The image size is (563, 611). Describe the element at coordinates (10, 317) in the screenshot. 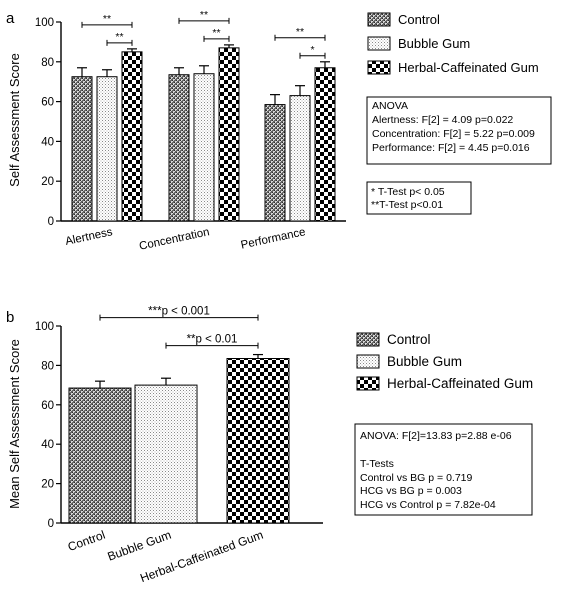

I see `panel-label-b: b` at that location.